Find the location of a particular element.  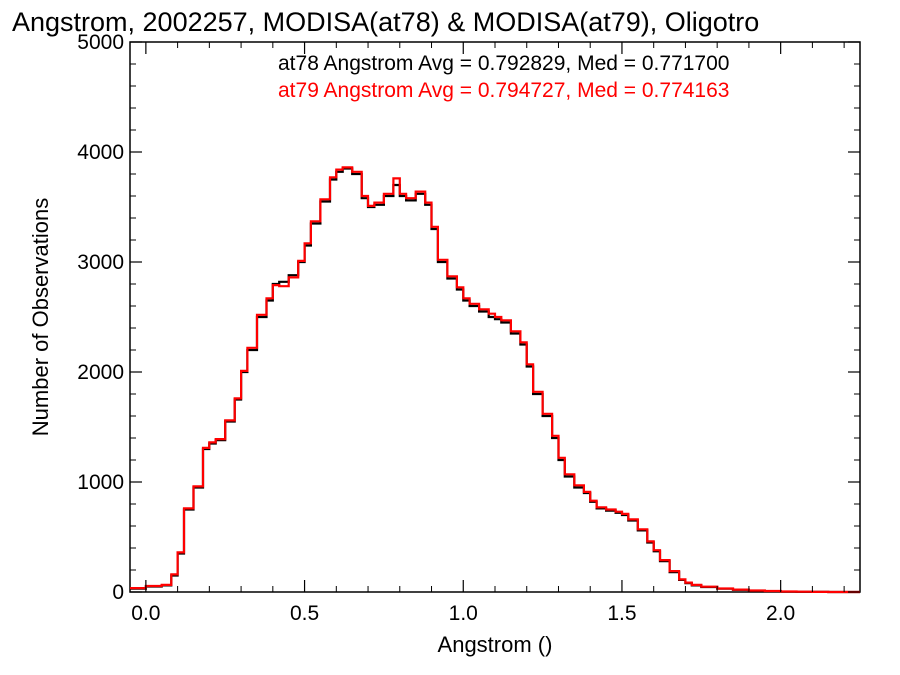

x-tick-label: 2.0 is located at coordinates (780, 613).